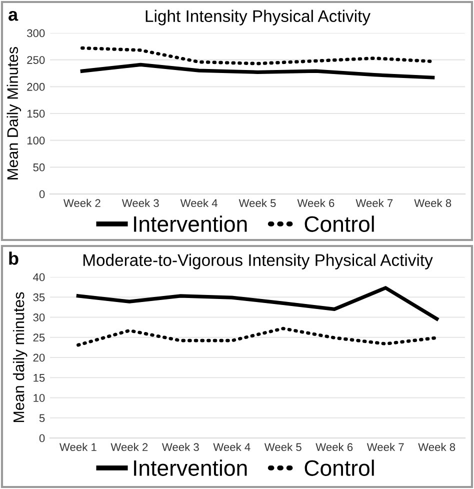 The width and height of the screenshot is (474, 489). I want to click on text: b, so click(13, 258).